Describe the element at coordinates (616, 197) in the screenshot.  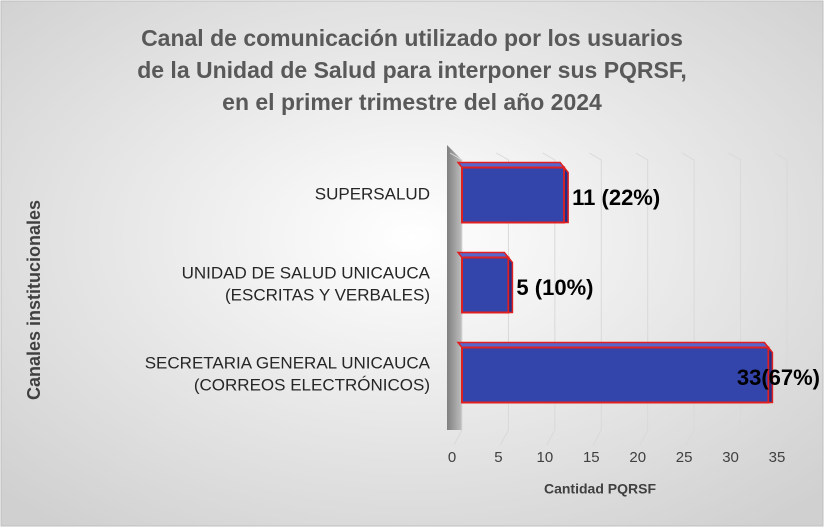
I see `data-label: 11 (22%)` at that location.